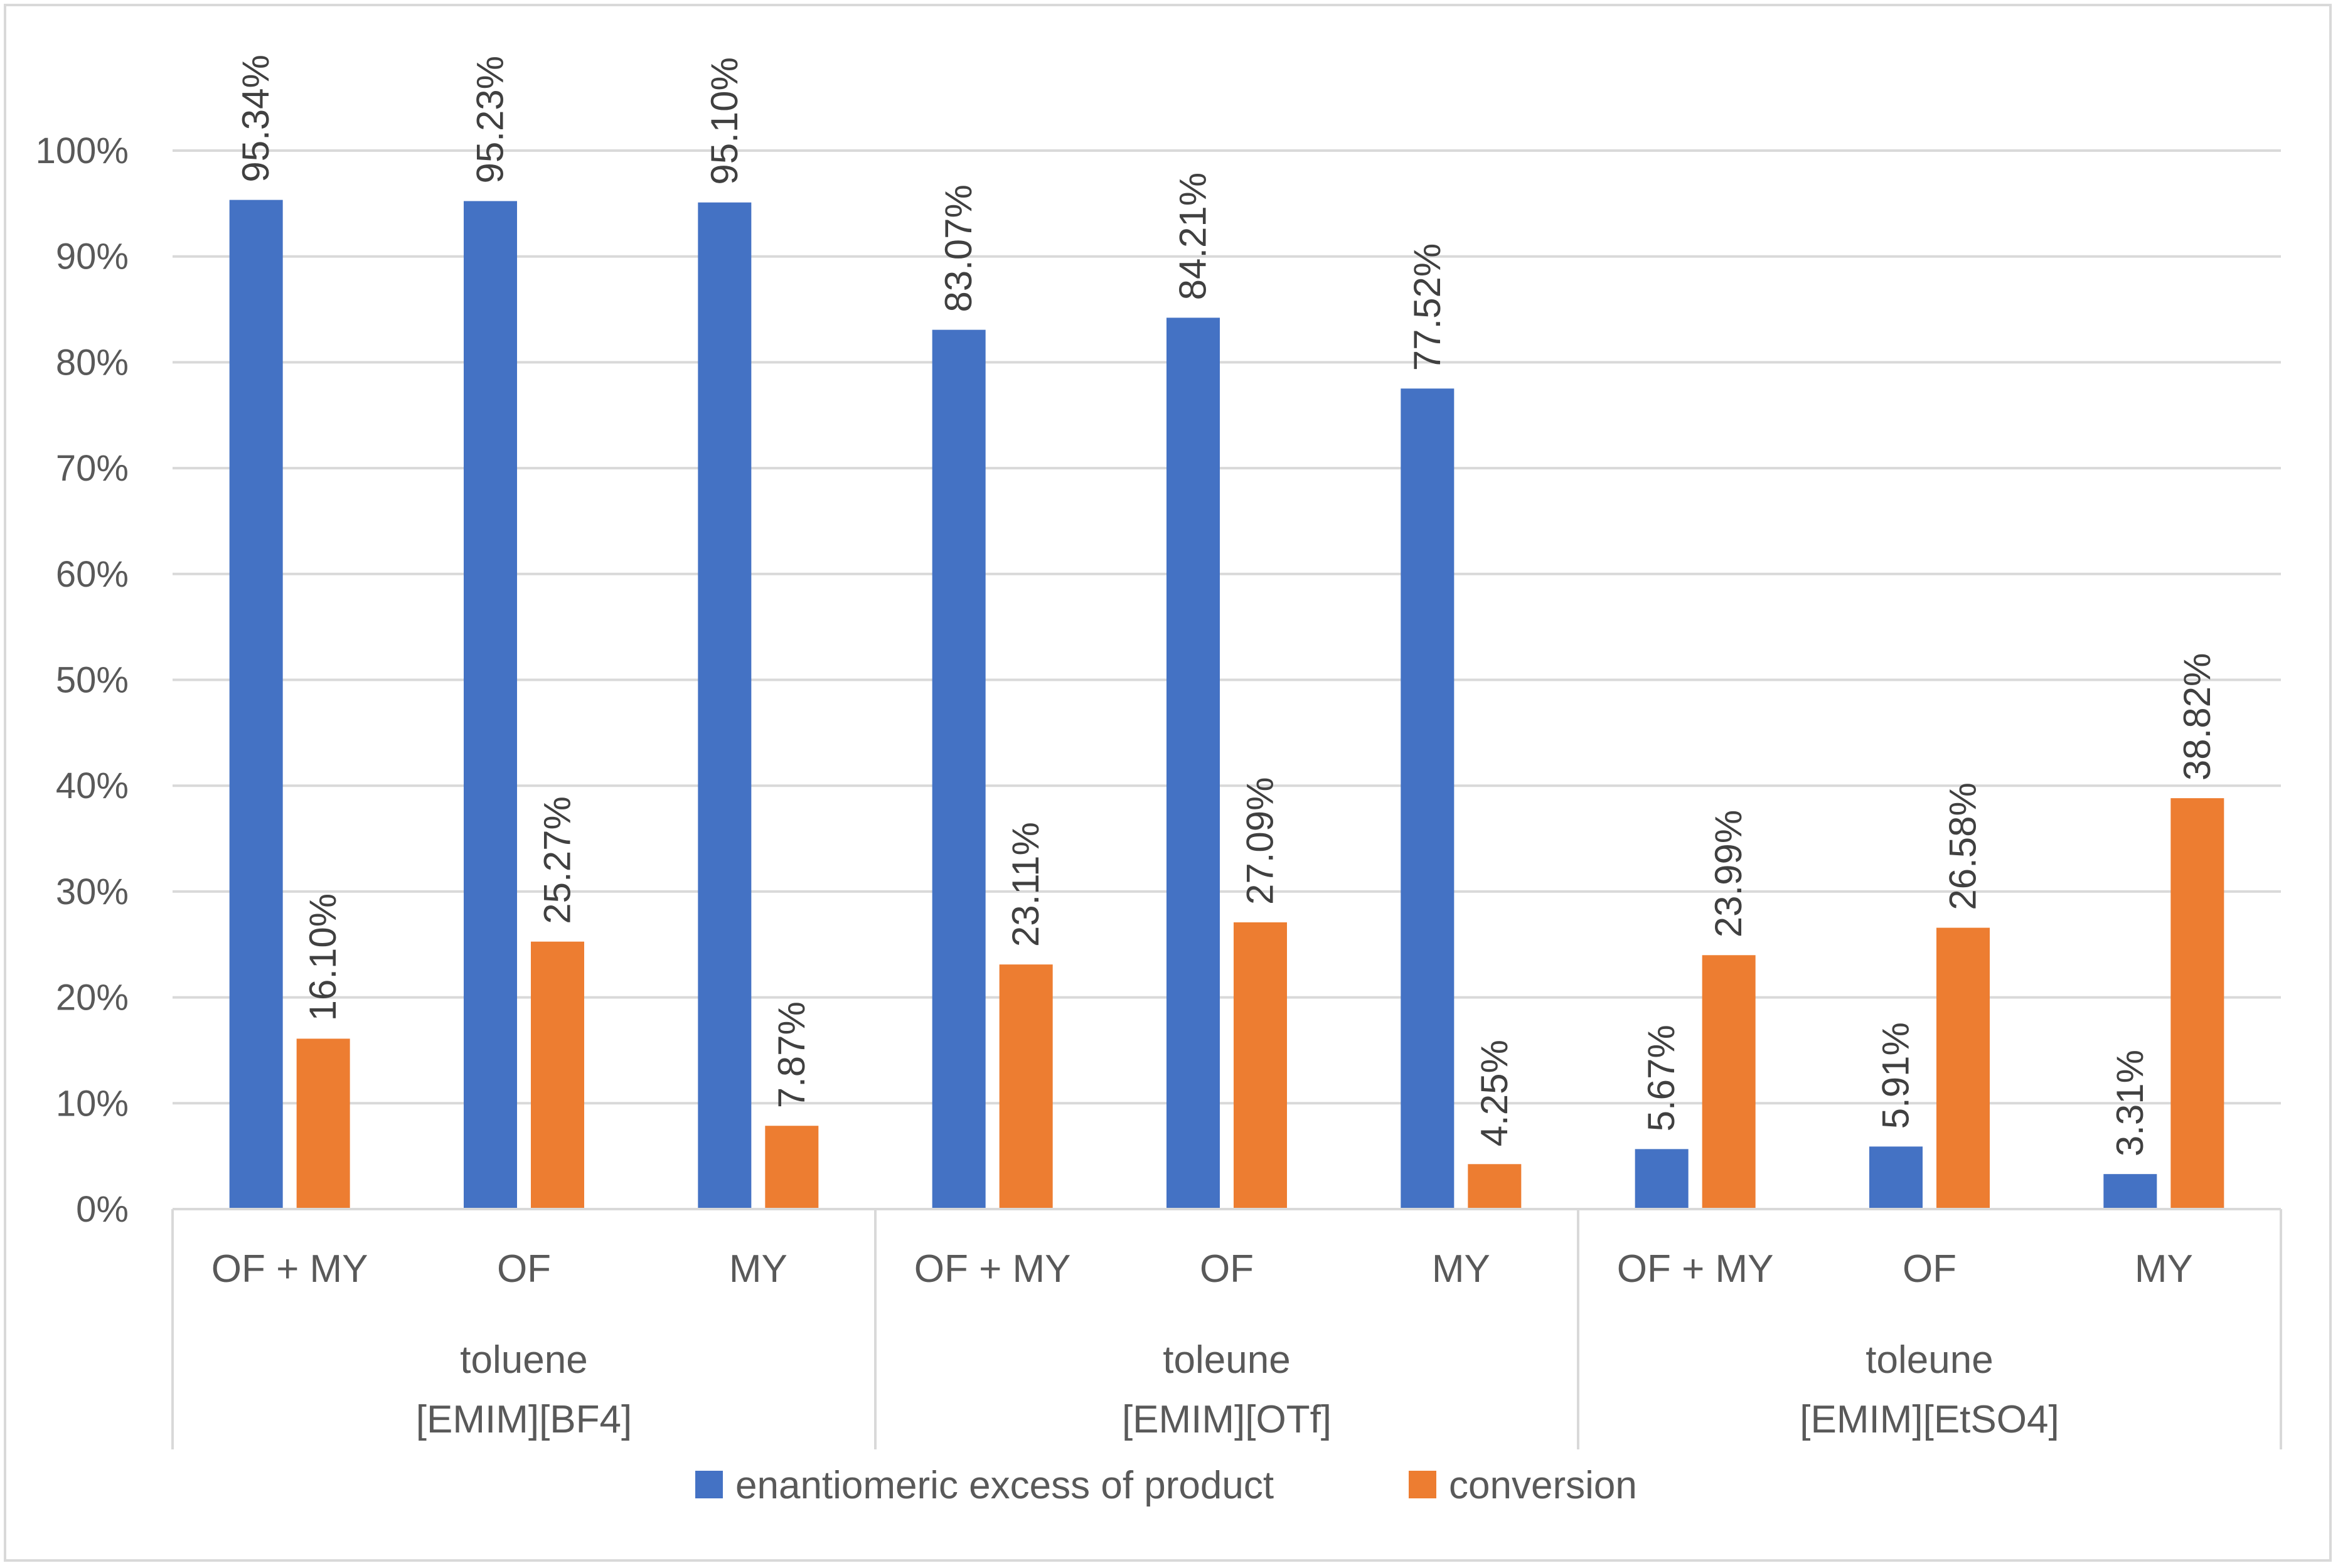 The image size is (2338, 1568). What do you see at coordinates (323, 957) in the screenshot?
I see `data-label: 16.10%` at bounding box center [323, 957].